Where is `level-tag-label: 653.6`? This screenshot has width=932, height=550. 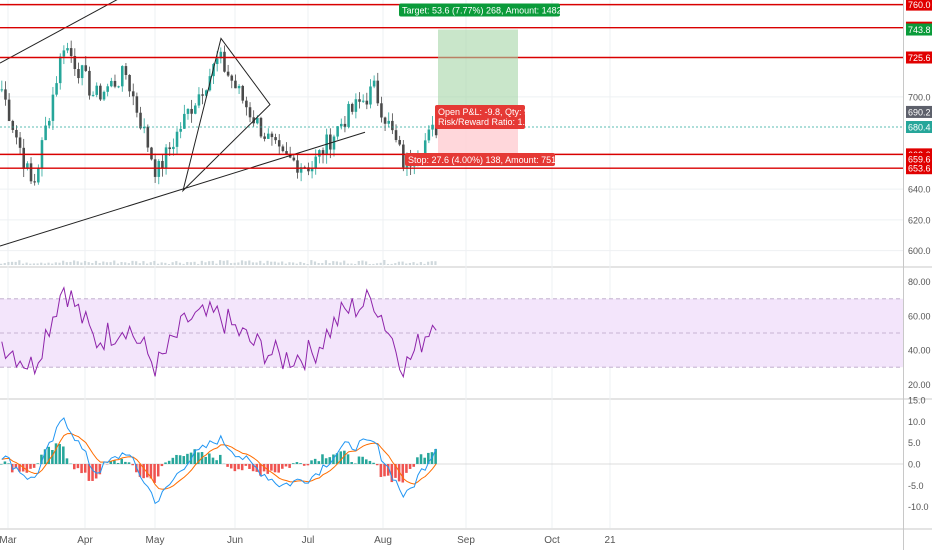 level-tag-label: 653.6 is located at coordinates (919, 169).